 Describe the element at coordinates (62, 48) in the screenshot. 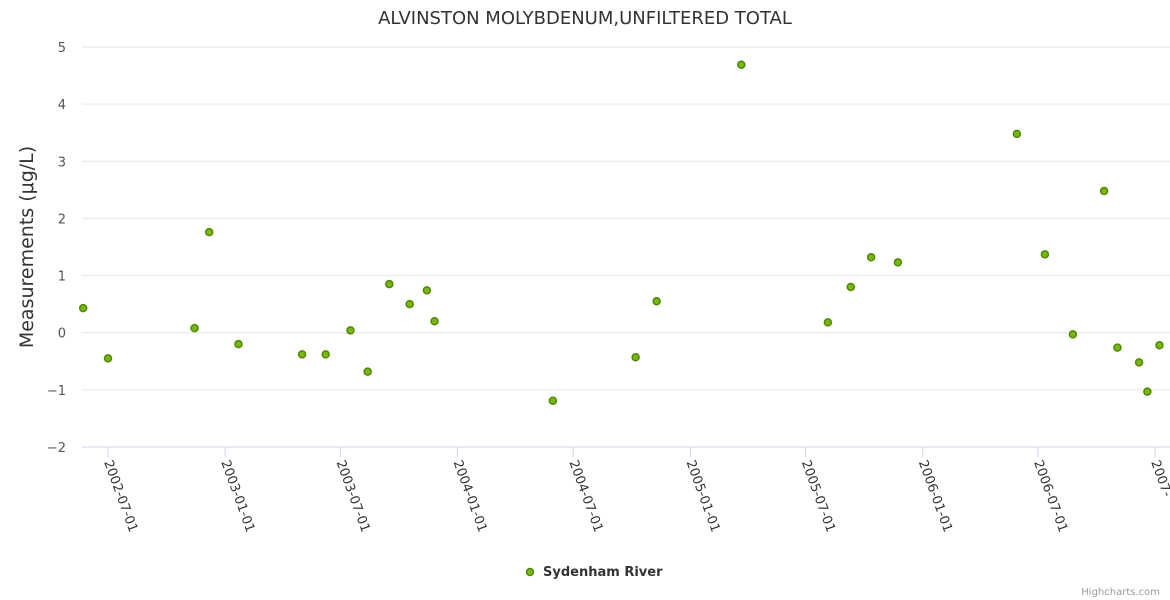

I see `y-tick-label: 5` at that location.